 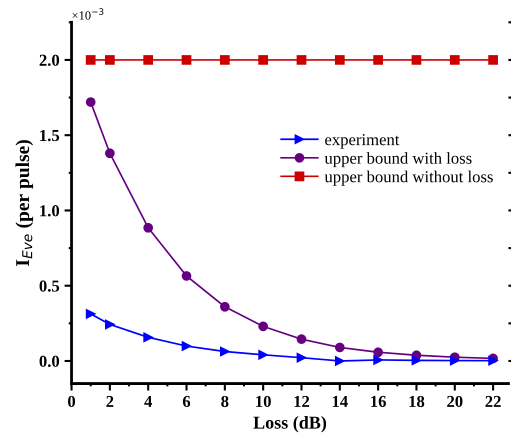 I want to click on x-tick-label: 8, so click(x=224, y=402).